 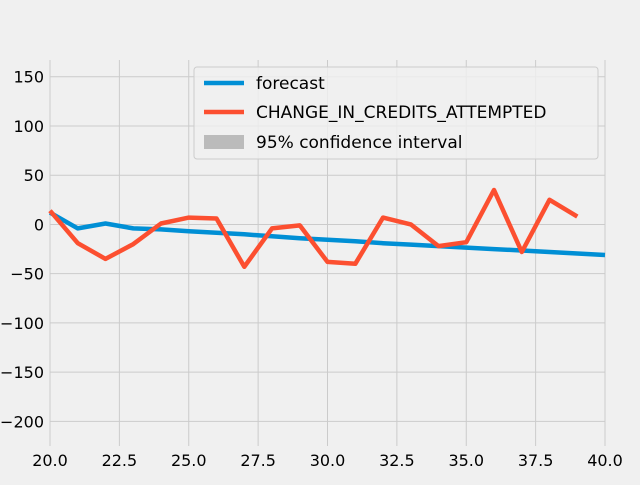 What do you see at coordinates (536, 460) in the screenshot?
I see `x-tick-label: 37.5` at bounding box center [536, 460].